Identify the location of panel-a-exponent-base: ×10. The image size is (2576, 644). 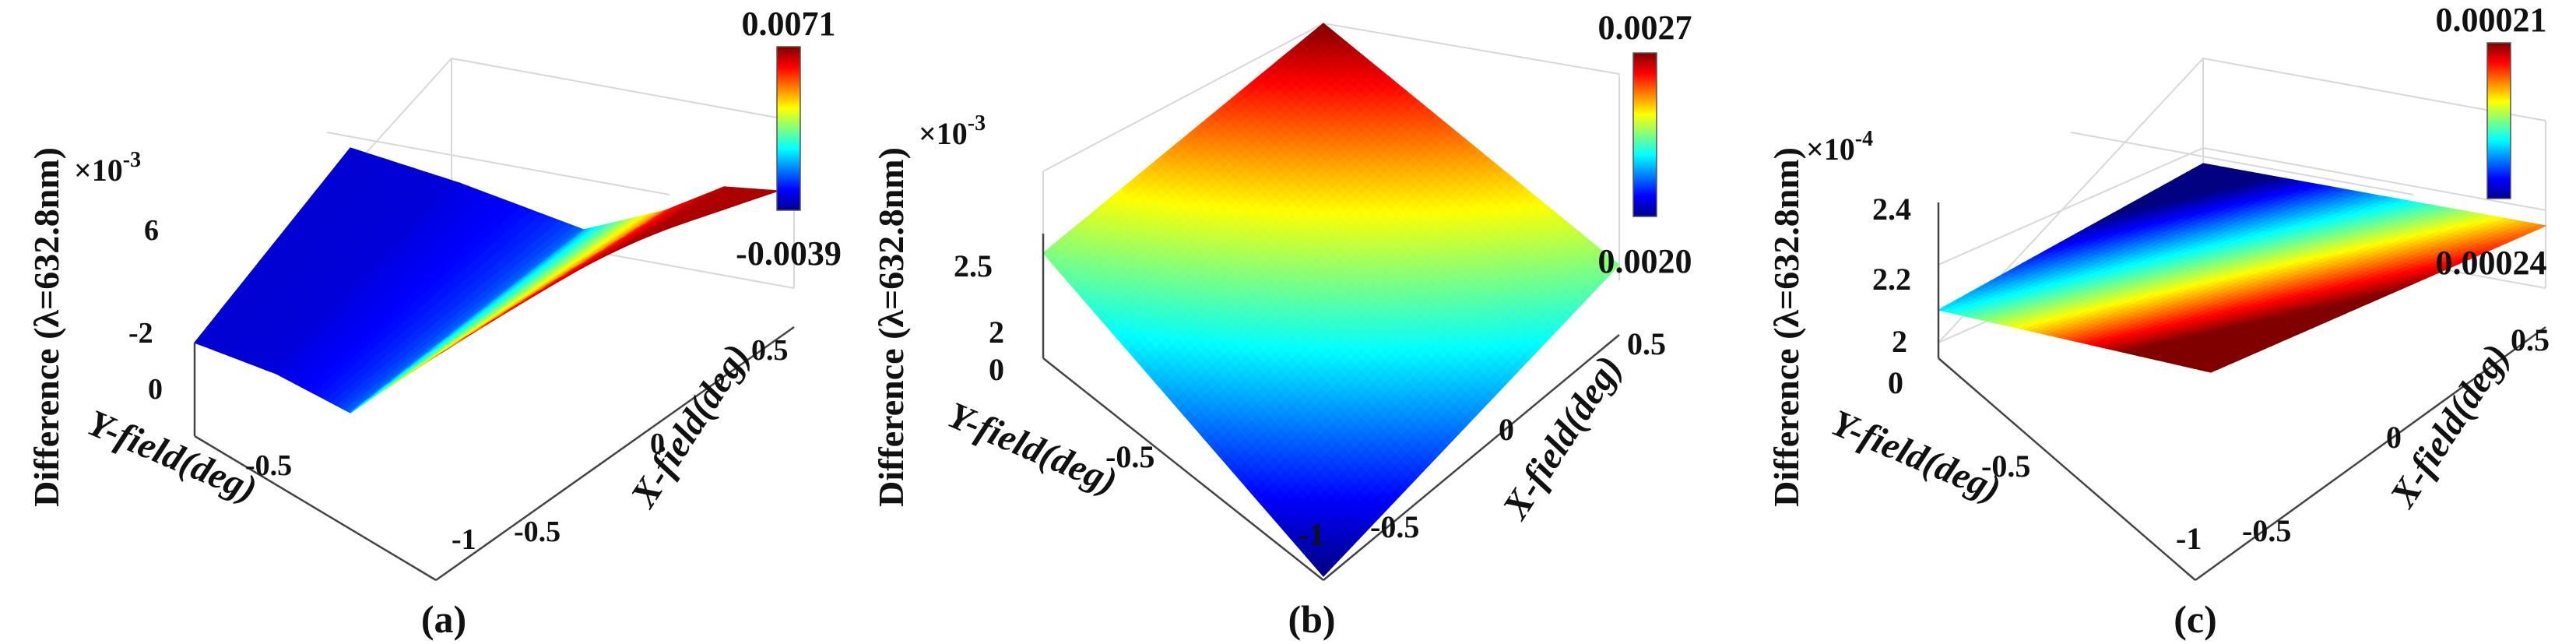
(99, 170).